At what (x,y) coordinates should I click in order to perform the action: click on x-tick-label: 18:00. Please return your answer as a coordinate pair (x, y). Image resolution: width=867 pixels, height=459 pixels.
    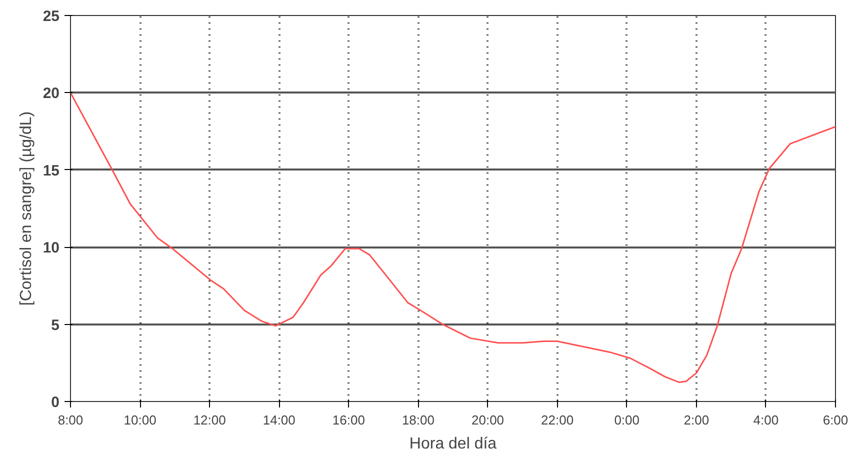
    Looking at the image, I should click on (418, 420).